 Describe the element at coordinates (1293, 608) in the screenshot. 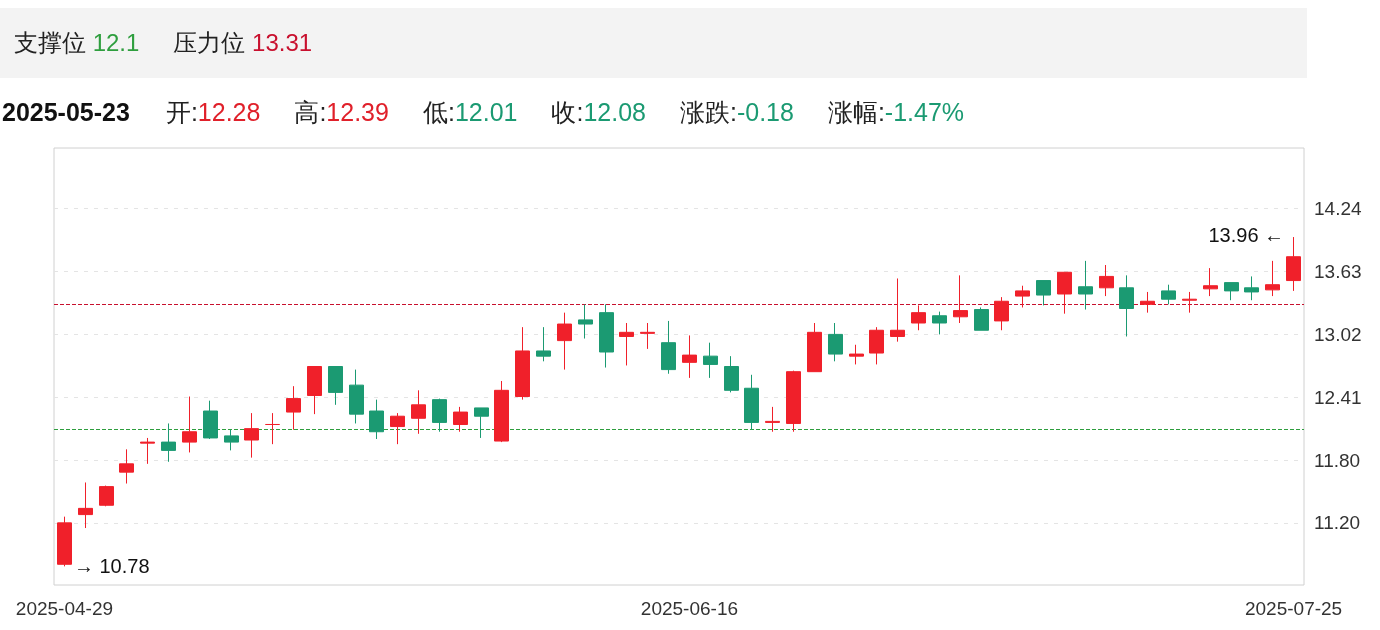

I see `x-tick-label: 2025-07-25` at that location.